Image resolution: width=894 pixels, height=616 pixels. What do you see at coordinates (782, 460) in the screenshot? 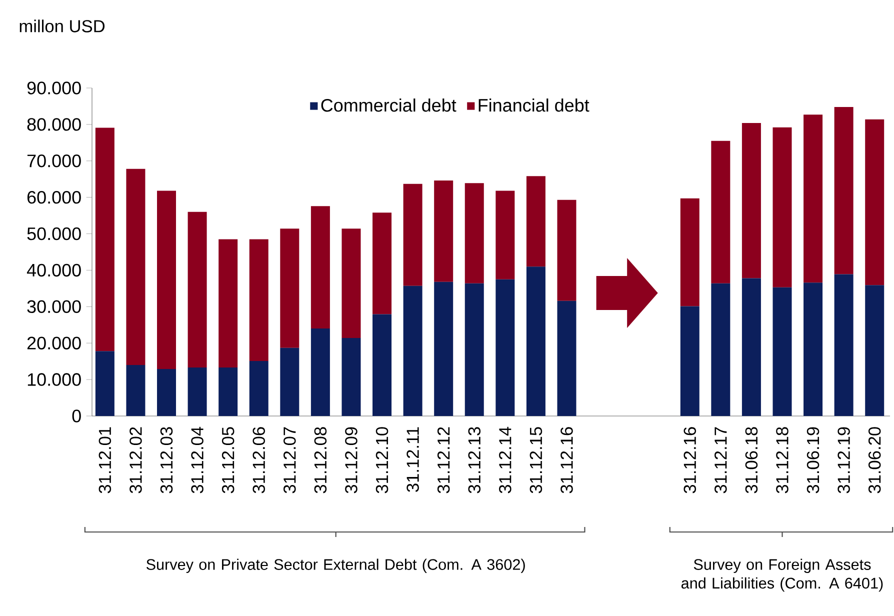
I see `x-tick-label: 31.12.18` at bounding box center [782, 460].